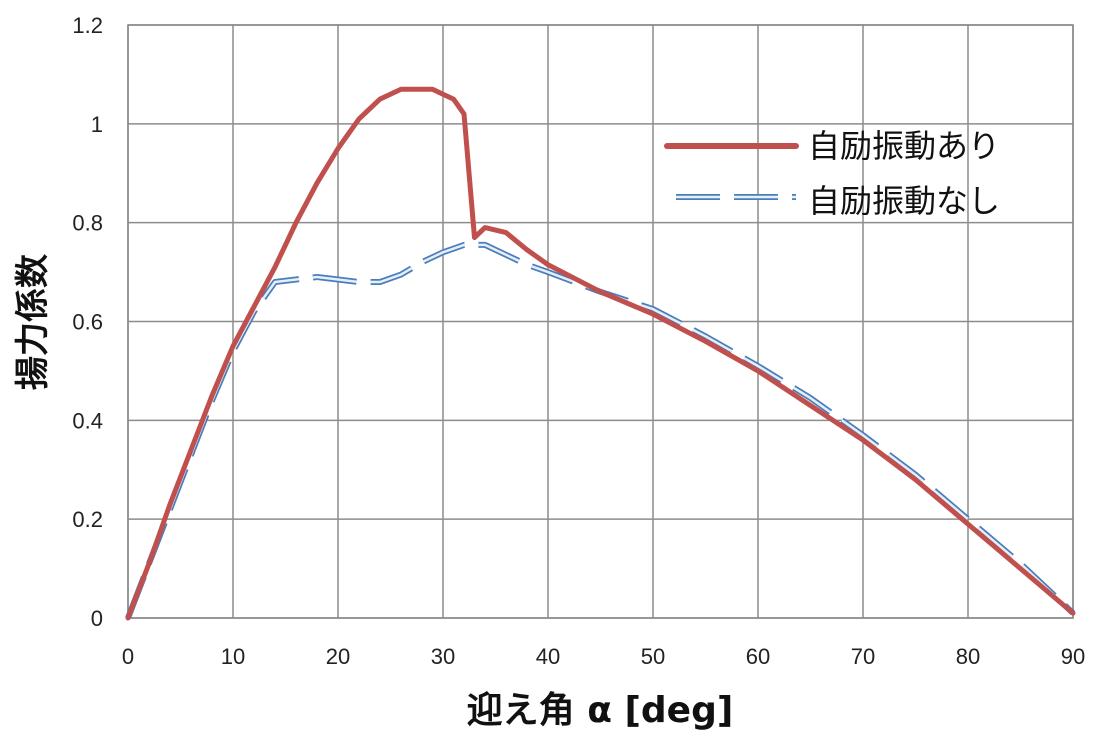 This screenshot has width=1114, height=742. I want to click on y-tick-label: 0, so click(97, 618).